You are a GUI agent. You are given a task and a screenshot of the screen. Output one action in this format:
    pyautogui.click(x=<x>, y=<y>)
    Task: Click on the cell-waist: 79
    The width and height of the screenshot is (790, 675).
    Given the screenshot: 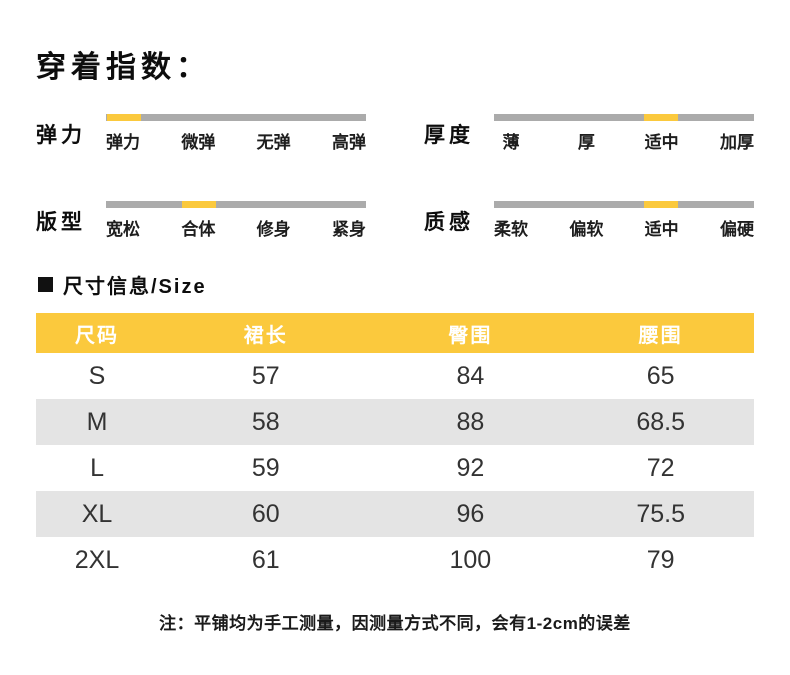 What is the action you would take?
    pyautogui.click(x=660, y=559)
    